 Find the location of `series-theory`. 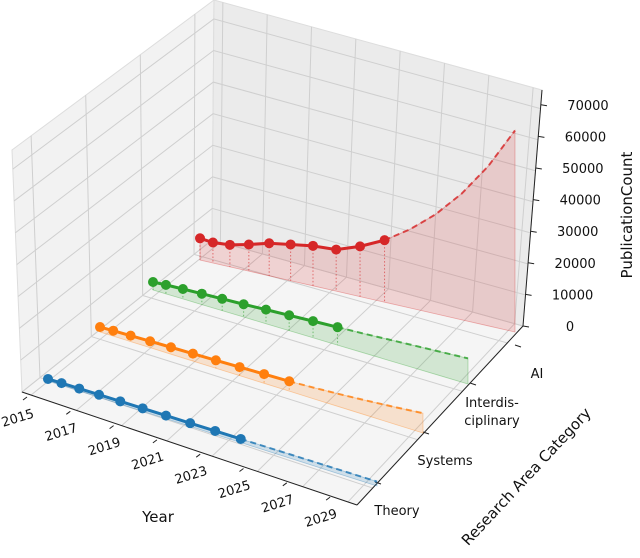

series-theory is located at coordinates (210, 430).